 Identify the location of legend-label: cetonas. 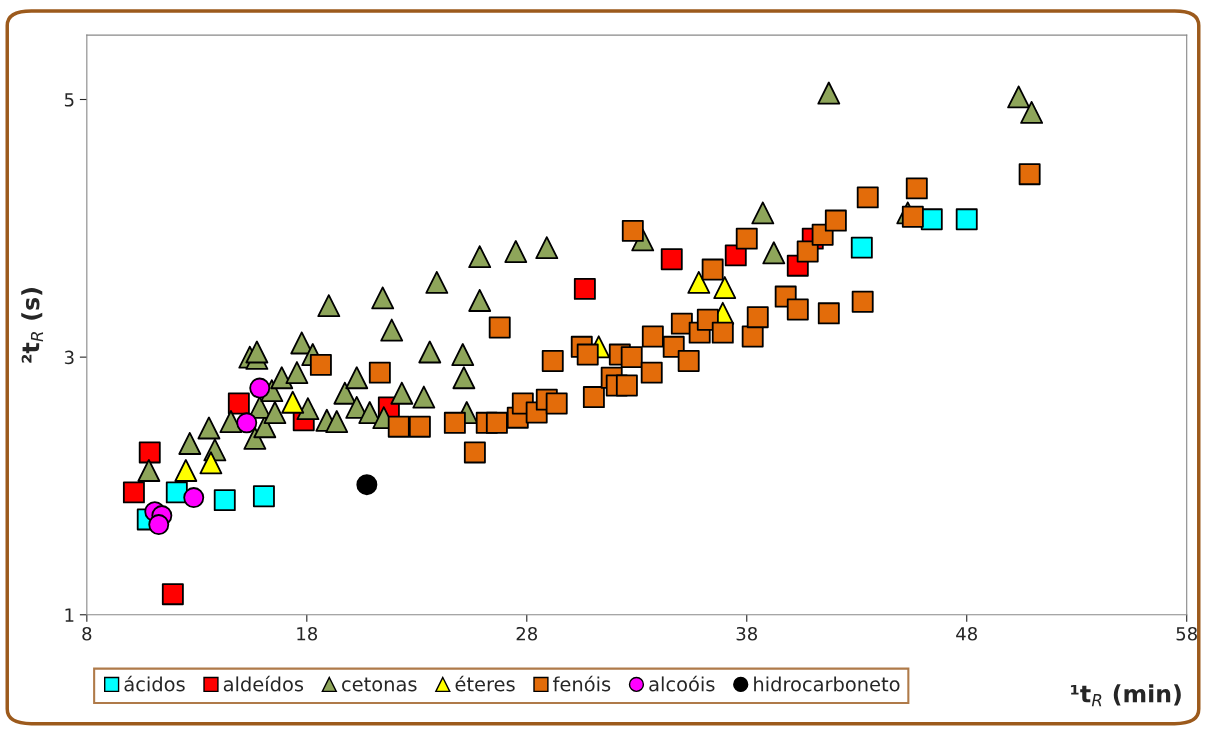
(379, 684).